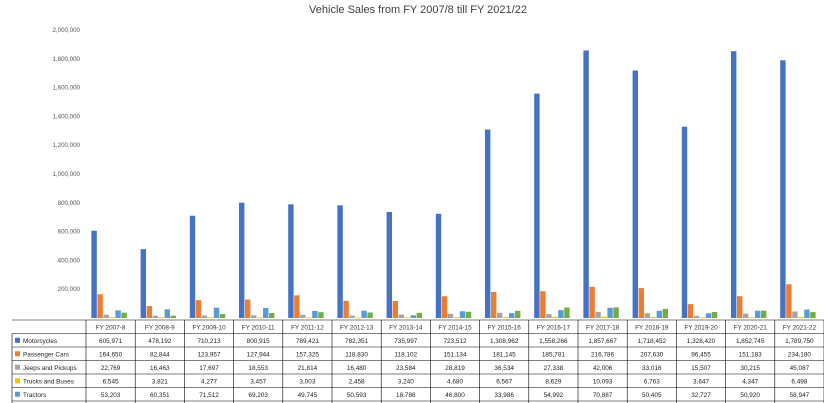  What do you see at coordinates (46, 354) in the screenshot?
I see `series-name: Passenger Cars` at bounding box center [46, 354].